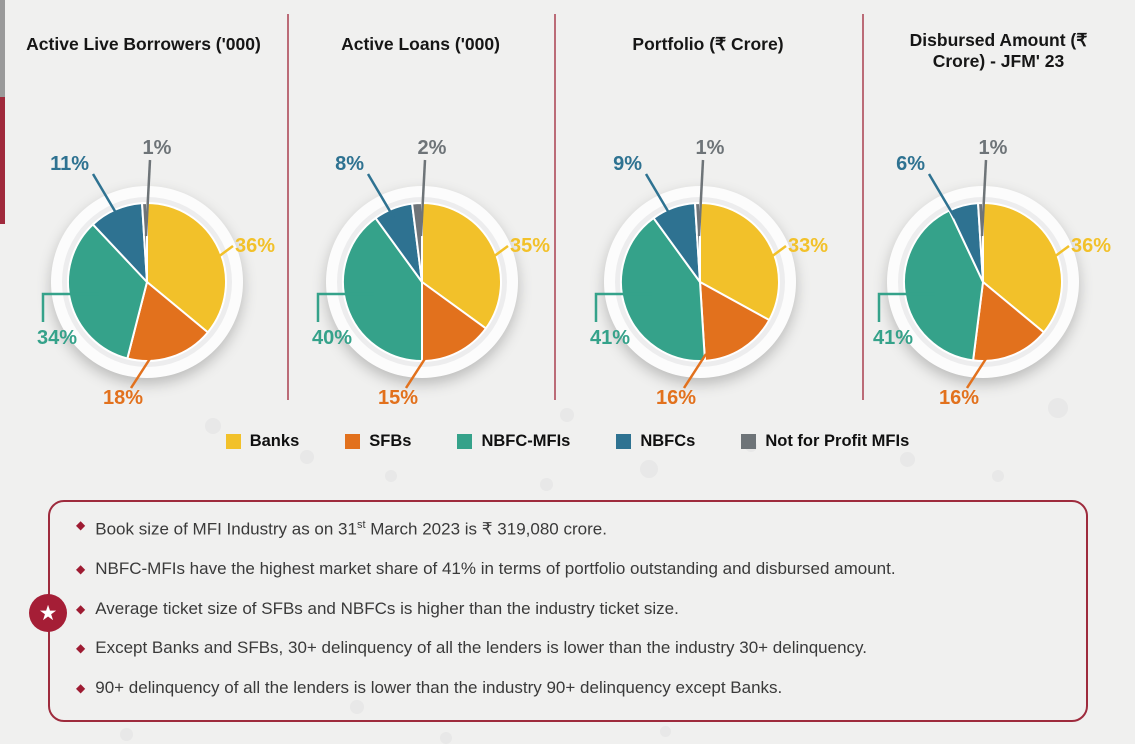 This screenshot has height=744, width=1135. Describe the element at coordinates (233, 441) in the screenshot. I see `legend-swatch-banks` at that location.